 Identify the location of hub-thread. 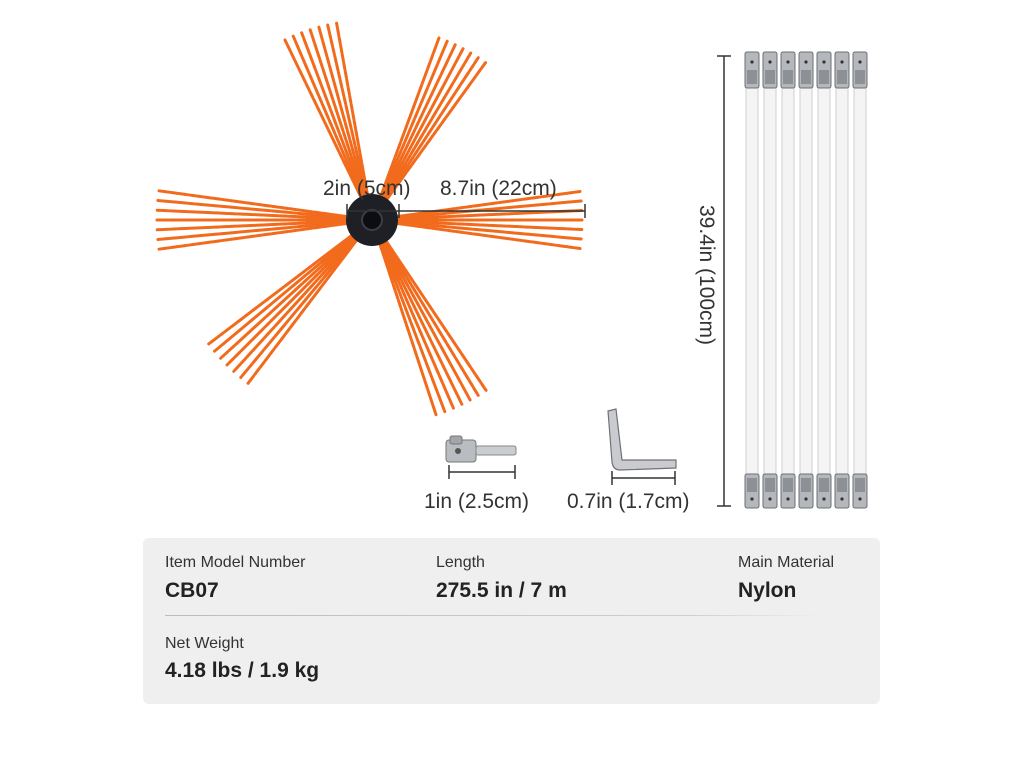
(372, 220).